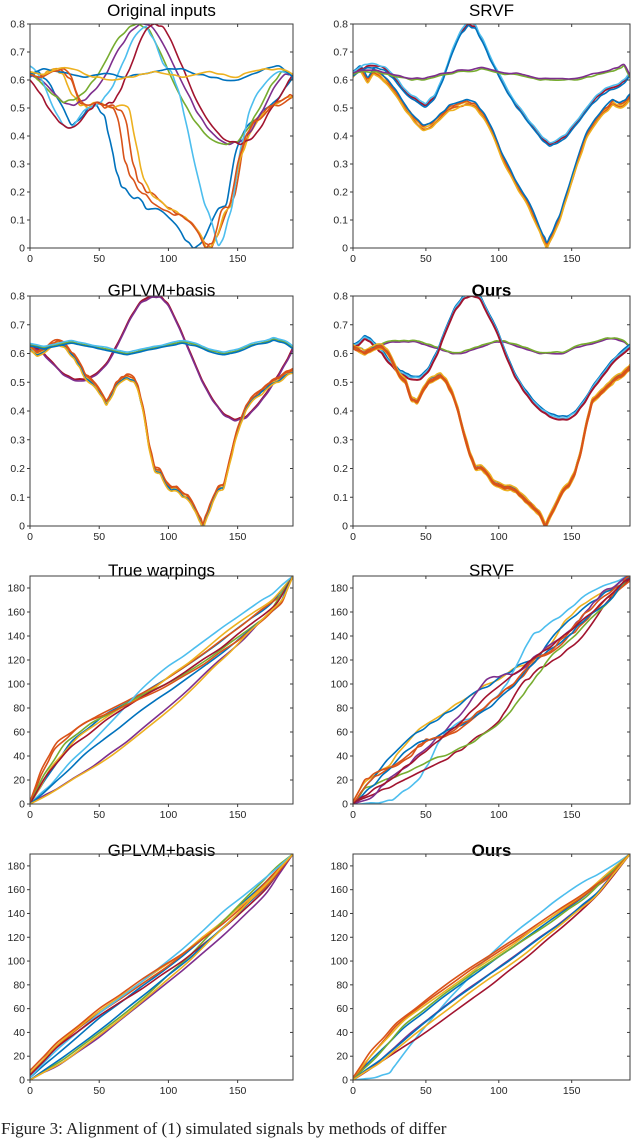 The image size is (640, 1139). I want to click on plot-canvas: 0 50 100 150 0 20 40 60 80 100 120 140 160 180, so click(150, 698).